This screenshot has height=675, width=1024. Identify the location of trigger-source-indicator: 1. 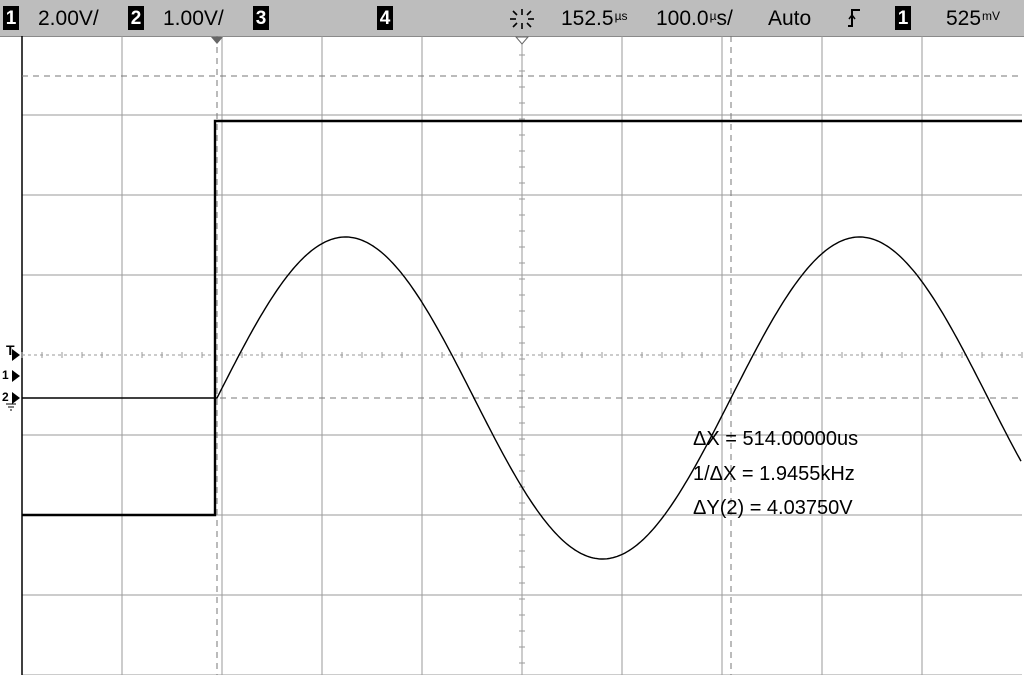
(903, 18).